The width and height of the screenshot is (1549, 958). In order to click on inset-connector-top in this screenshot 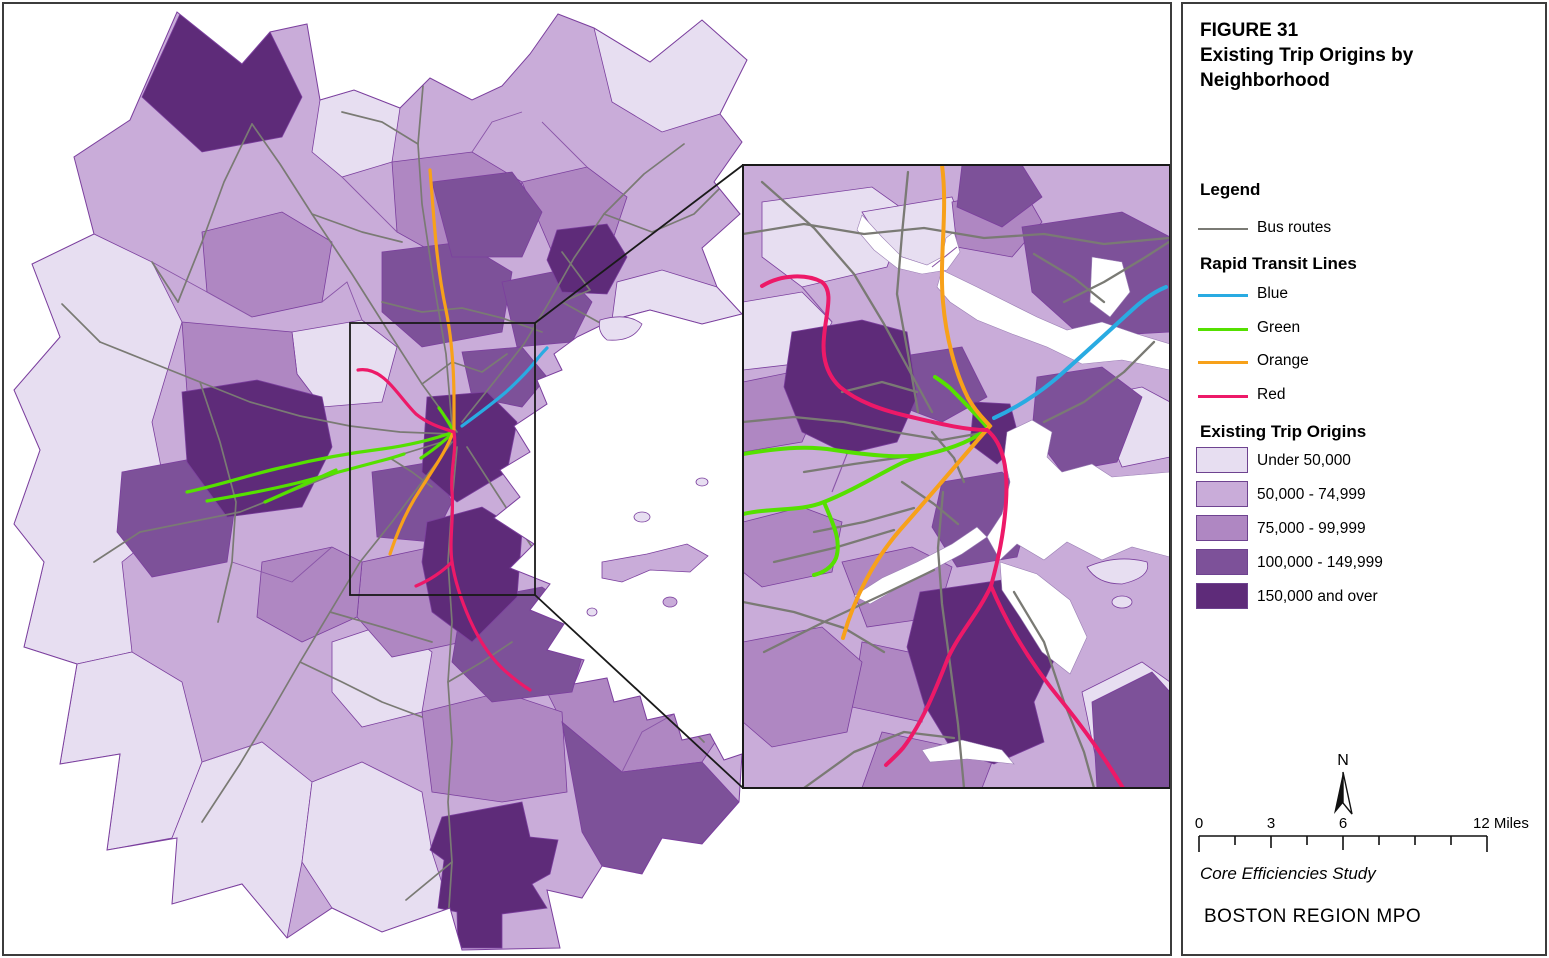, I will do `click(639, 244)`.